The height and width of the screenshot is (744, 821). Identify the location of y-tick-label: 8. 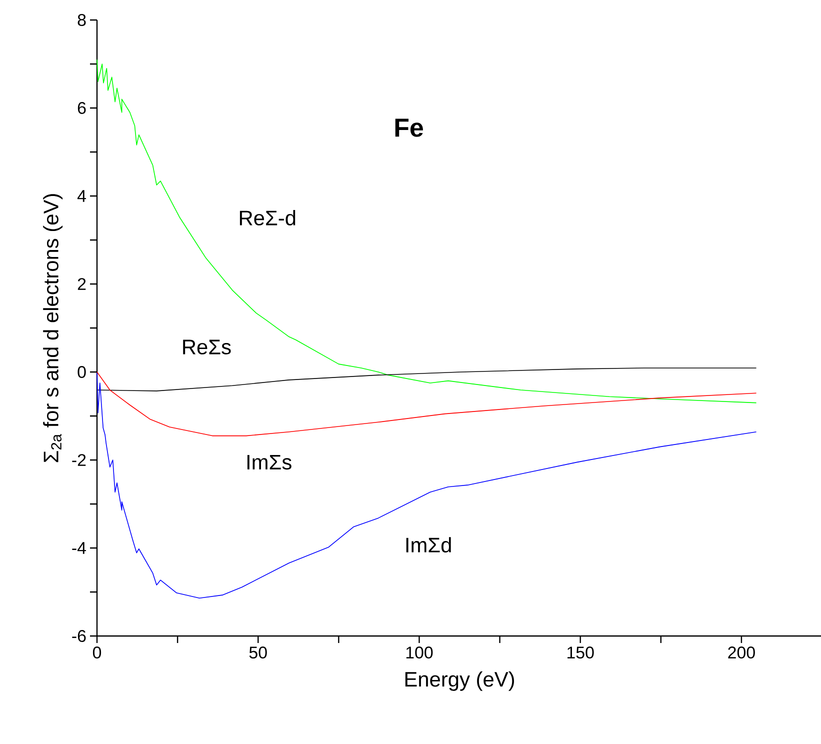
(82, 20).